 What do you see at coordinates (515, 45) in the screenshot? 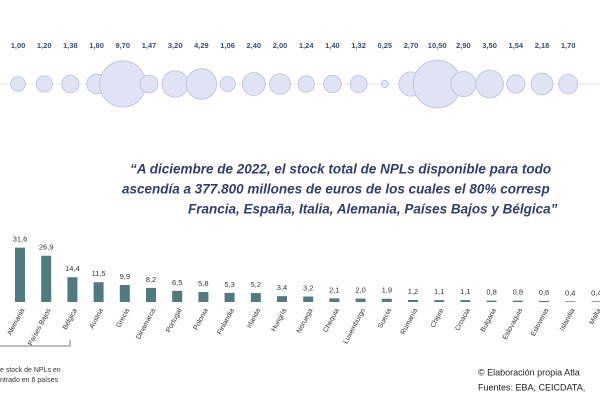
I see `bubble-label: 1,54` at bounding box center [515, 45].